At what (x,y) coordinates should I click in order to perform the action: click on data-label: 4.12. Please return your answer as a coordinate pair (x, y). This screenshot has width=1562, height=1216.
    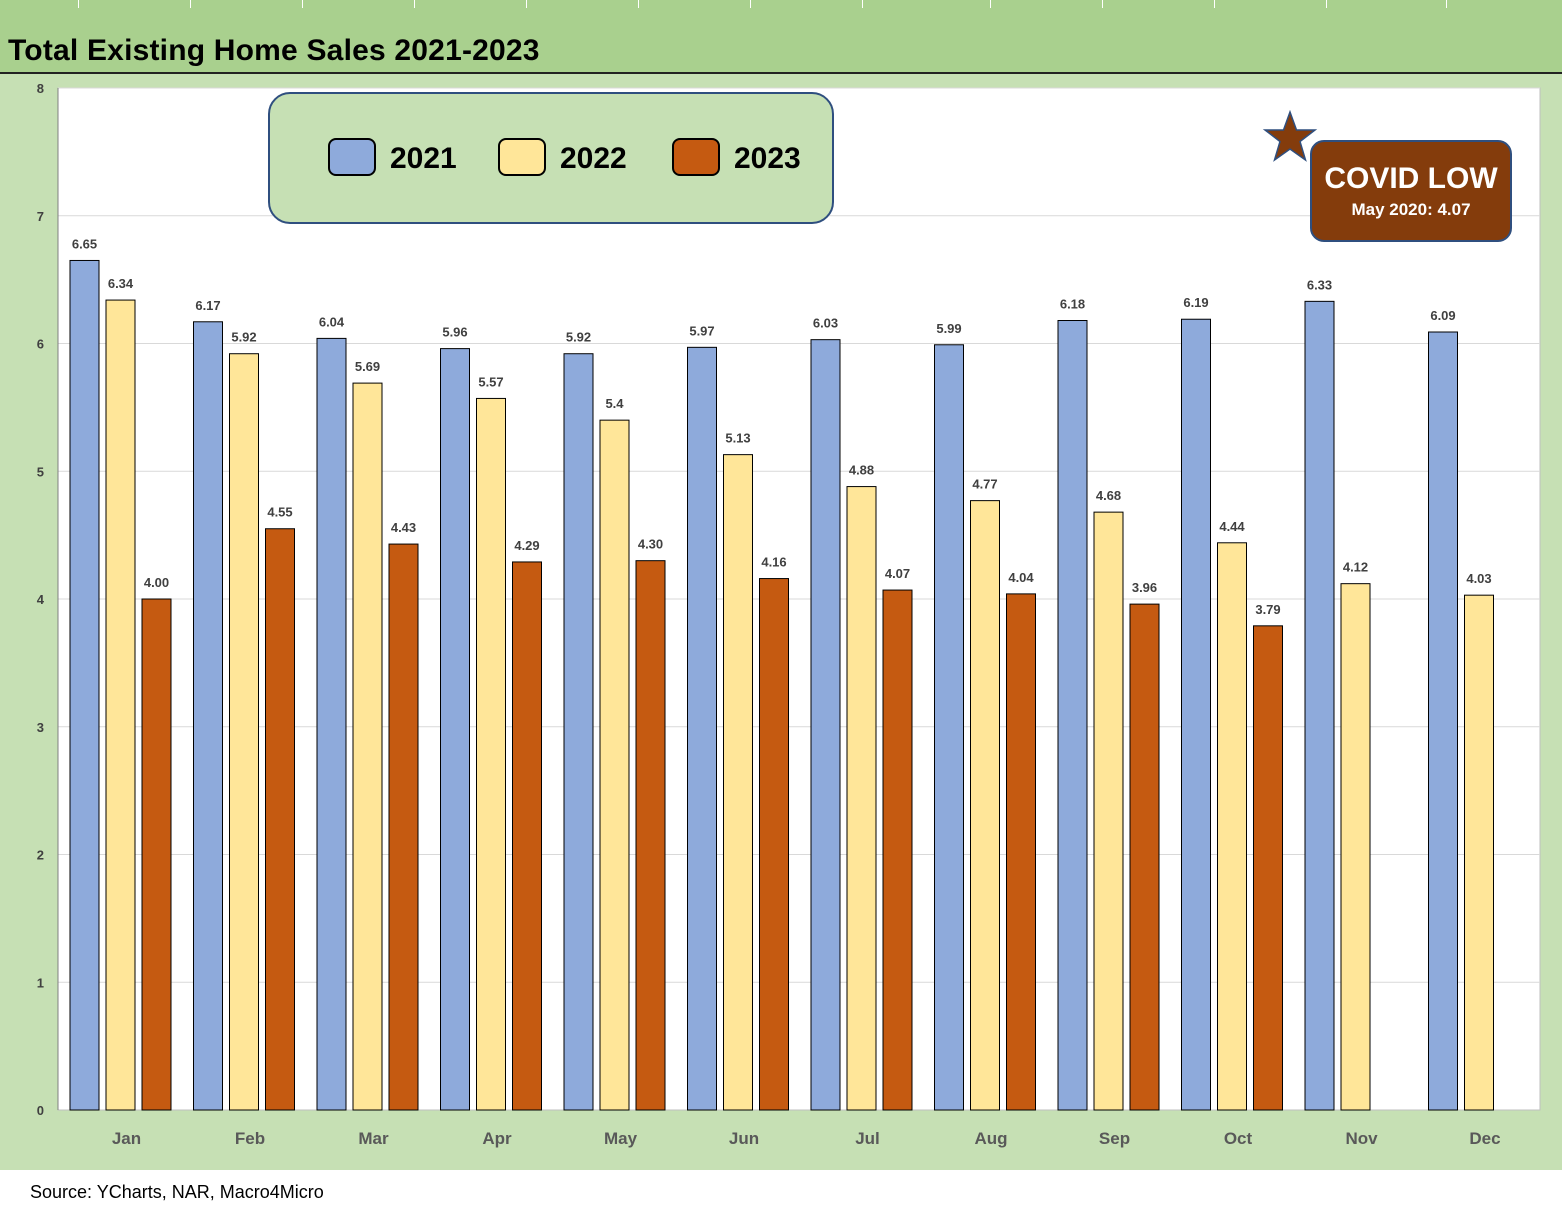
    Looking at the image, I should click on (1355, 567).